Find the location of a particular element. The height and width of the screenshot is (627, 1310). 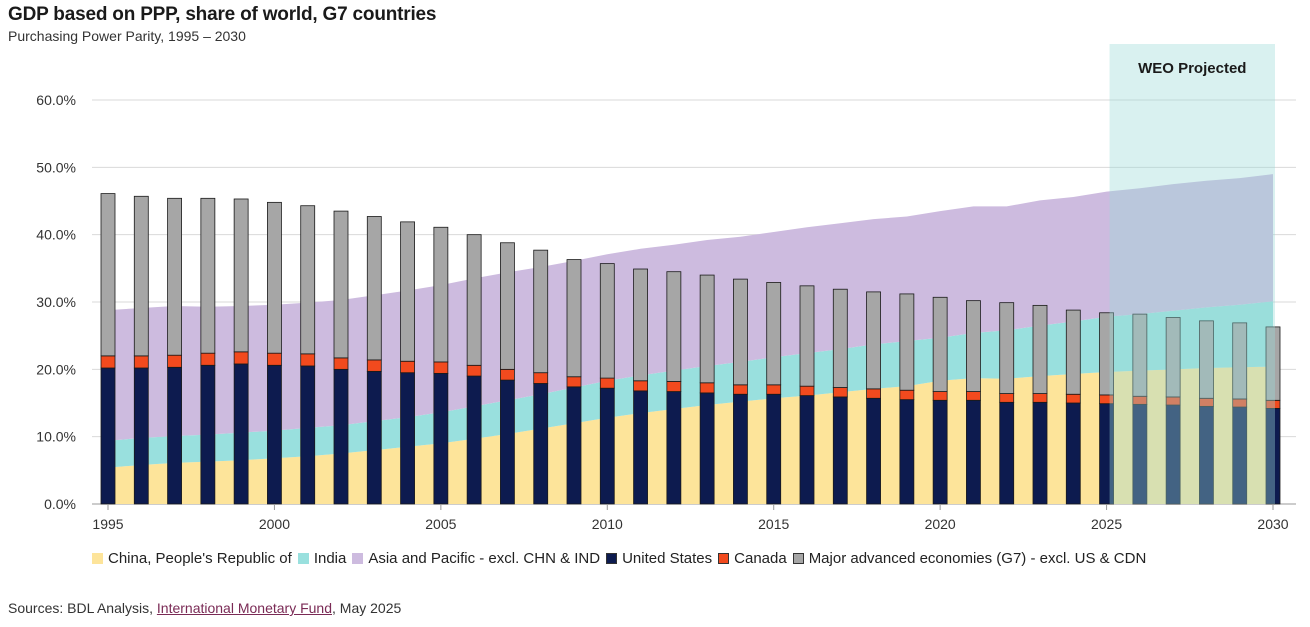

y-tick-label: 60.0% is located at coordinates (56, 100).